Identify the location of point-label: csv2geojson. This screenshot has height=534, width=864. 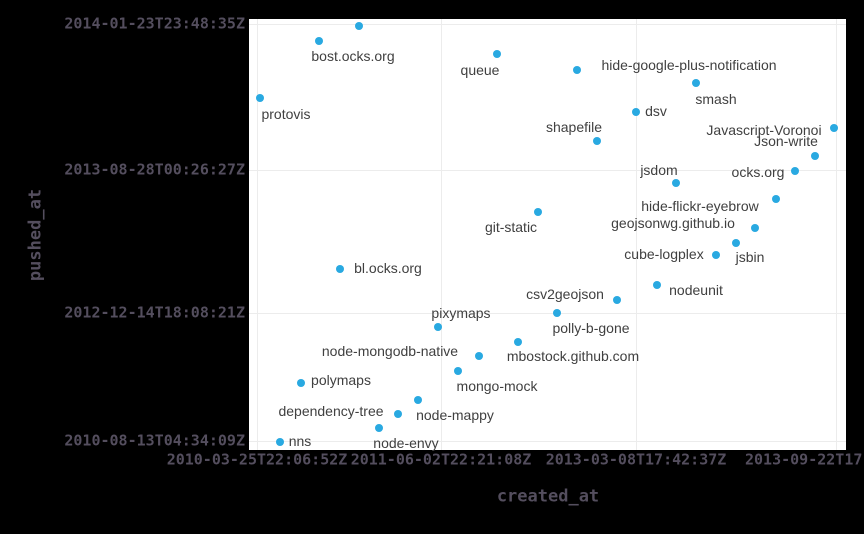
(565, 294).